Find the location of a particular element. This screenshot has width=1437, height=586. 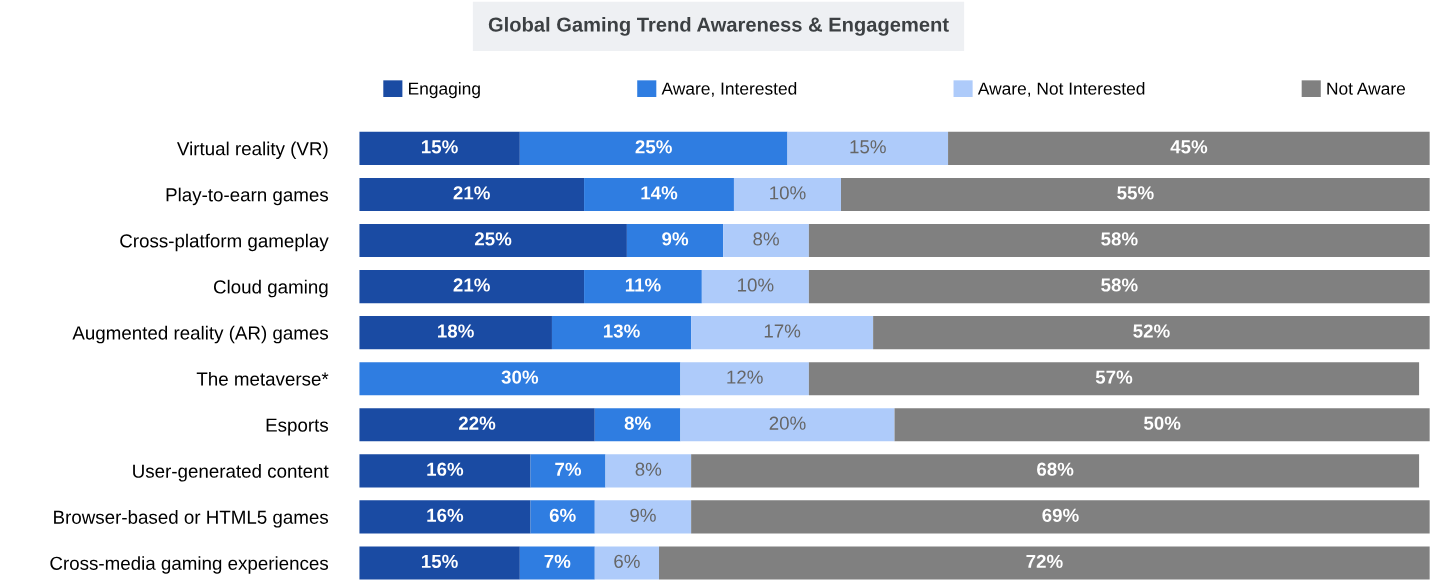

chart-title: Global Gaming Trend Awareness & Engagement is located at coordinates (718, 26).